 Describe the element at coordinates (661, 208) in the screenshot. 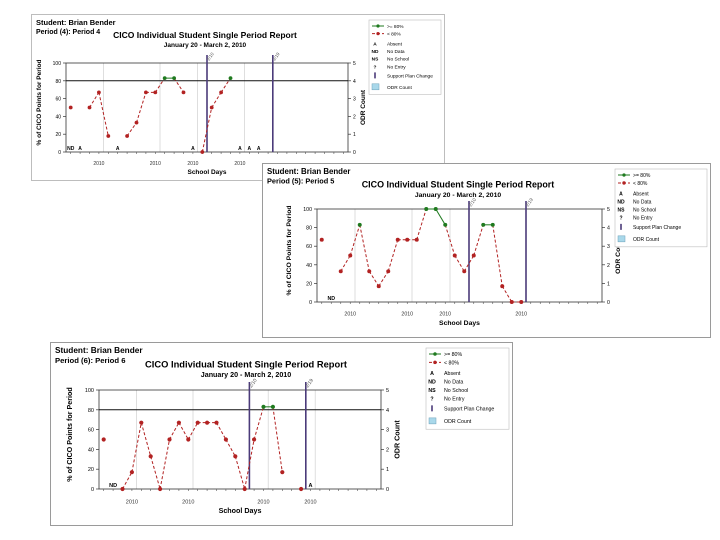

I see `legend-box` at that location.